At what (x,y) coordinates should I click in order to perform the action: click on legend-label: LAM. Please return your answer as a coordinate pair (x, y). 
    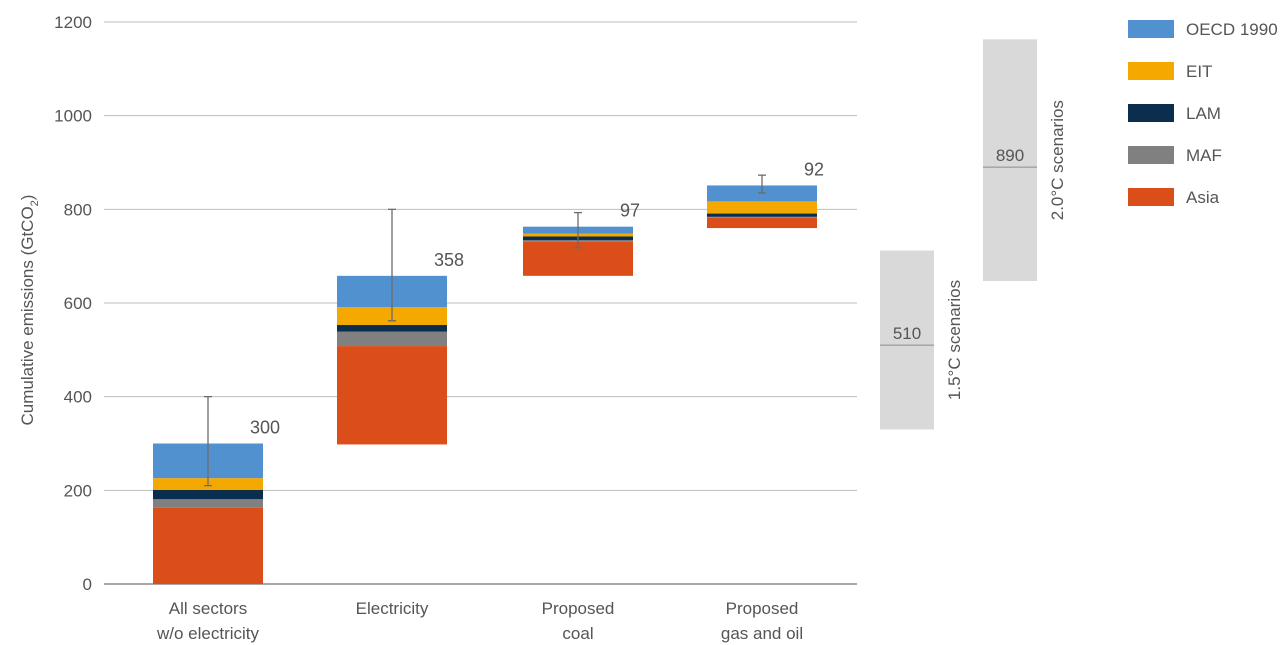
    Looking at the image, I should click on (1203, 113).